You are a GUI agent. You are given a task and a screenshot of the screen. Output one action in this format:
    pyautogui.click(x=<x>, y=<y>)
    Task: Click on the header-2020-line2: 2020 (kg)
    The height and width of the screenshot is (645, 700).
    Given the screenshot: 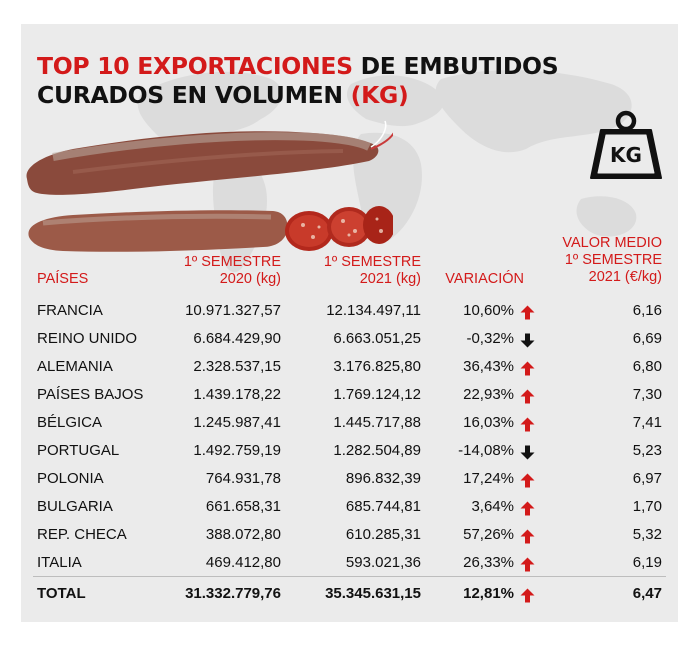 What is the action you would take?
    pyautogui.click(x=250, y=279)
    